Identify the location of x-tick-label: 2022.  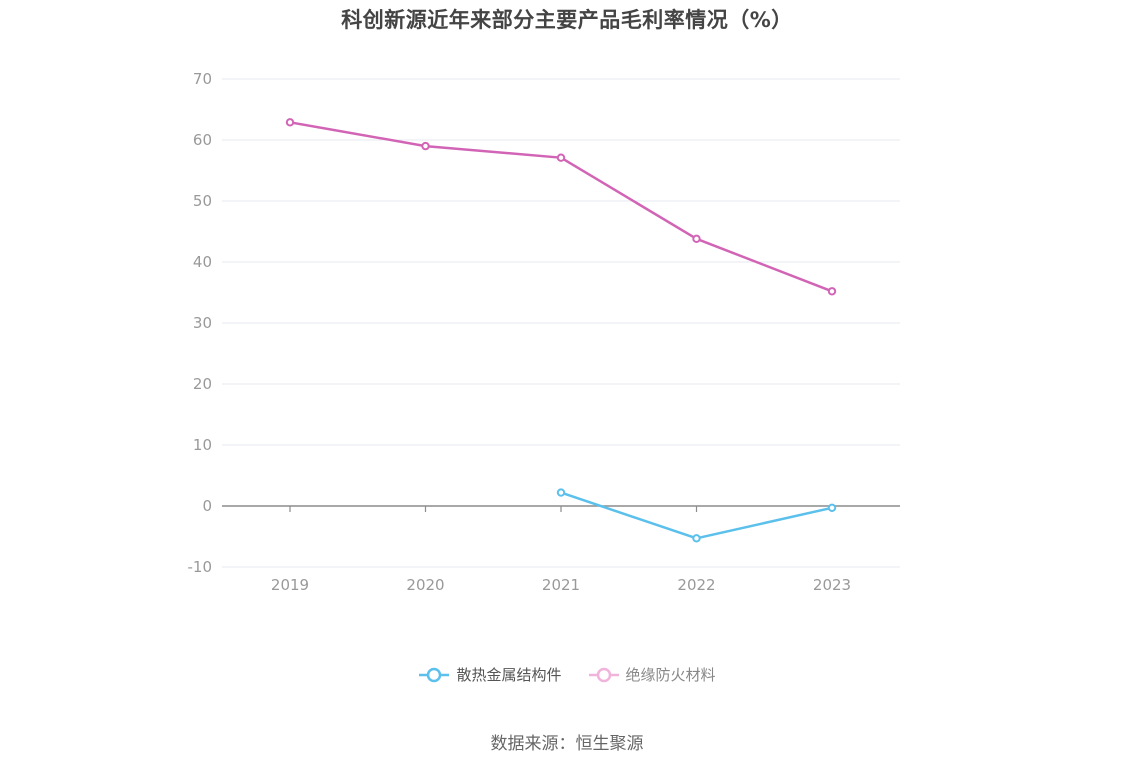
(696, 585).